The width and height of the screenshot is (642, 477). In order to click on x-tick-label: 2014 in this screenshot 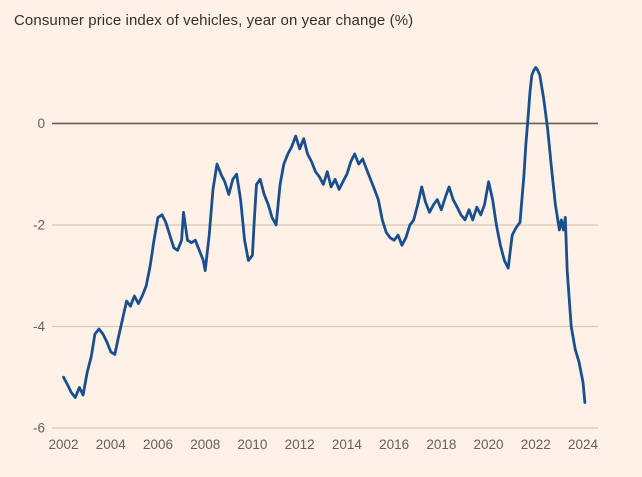, I will do `click(347, 444)`.